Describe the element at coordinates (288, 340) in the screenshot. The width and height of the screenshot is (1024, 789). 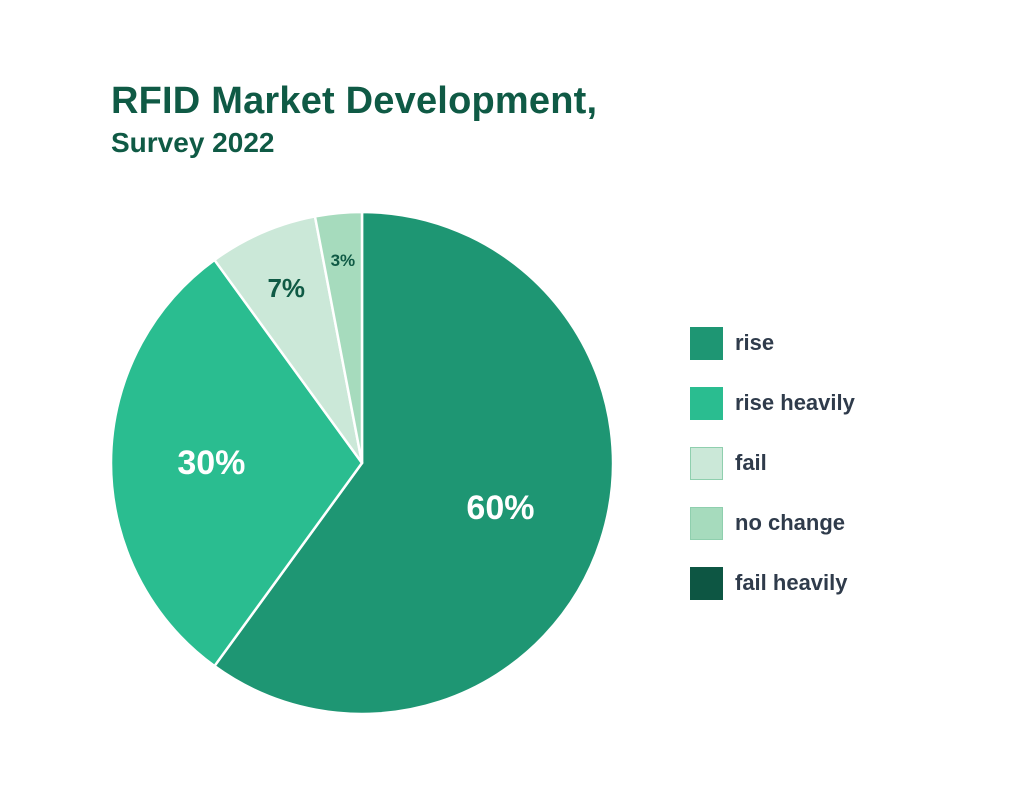
I see `pie-slice-fail` at that location.